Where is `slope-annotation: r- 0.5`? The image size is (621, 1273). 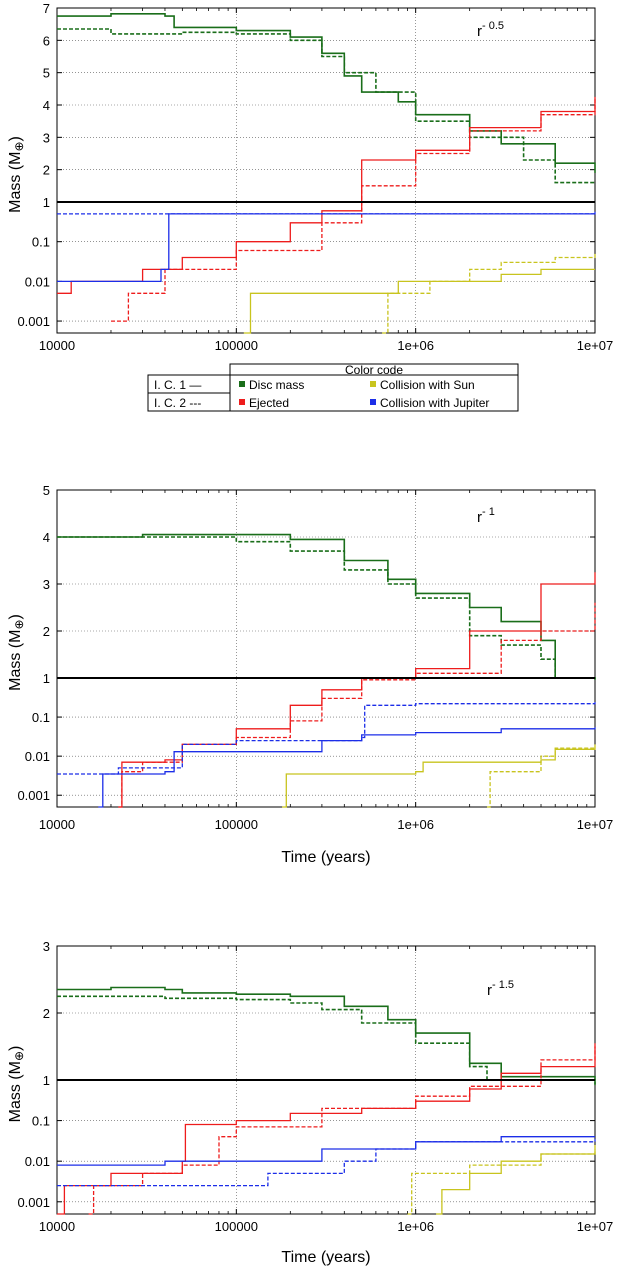
slope-annotation: r- 0.5 is located at coordinates (490, 30).